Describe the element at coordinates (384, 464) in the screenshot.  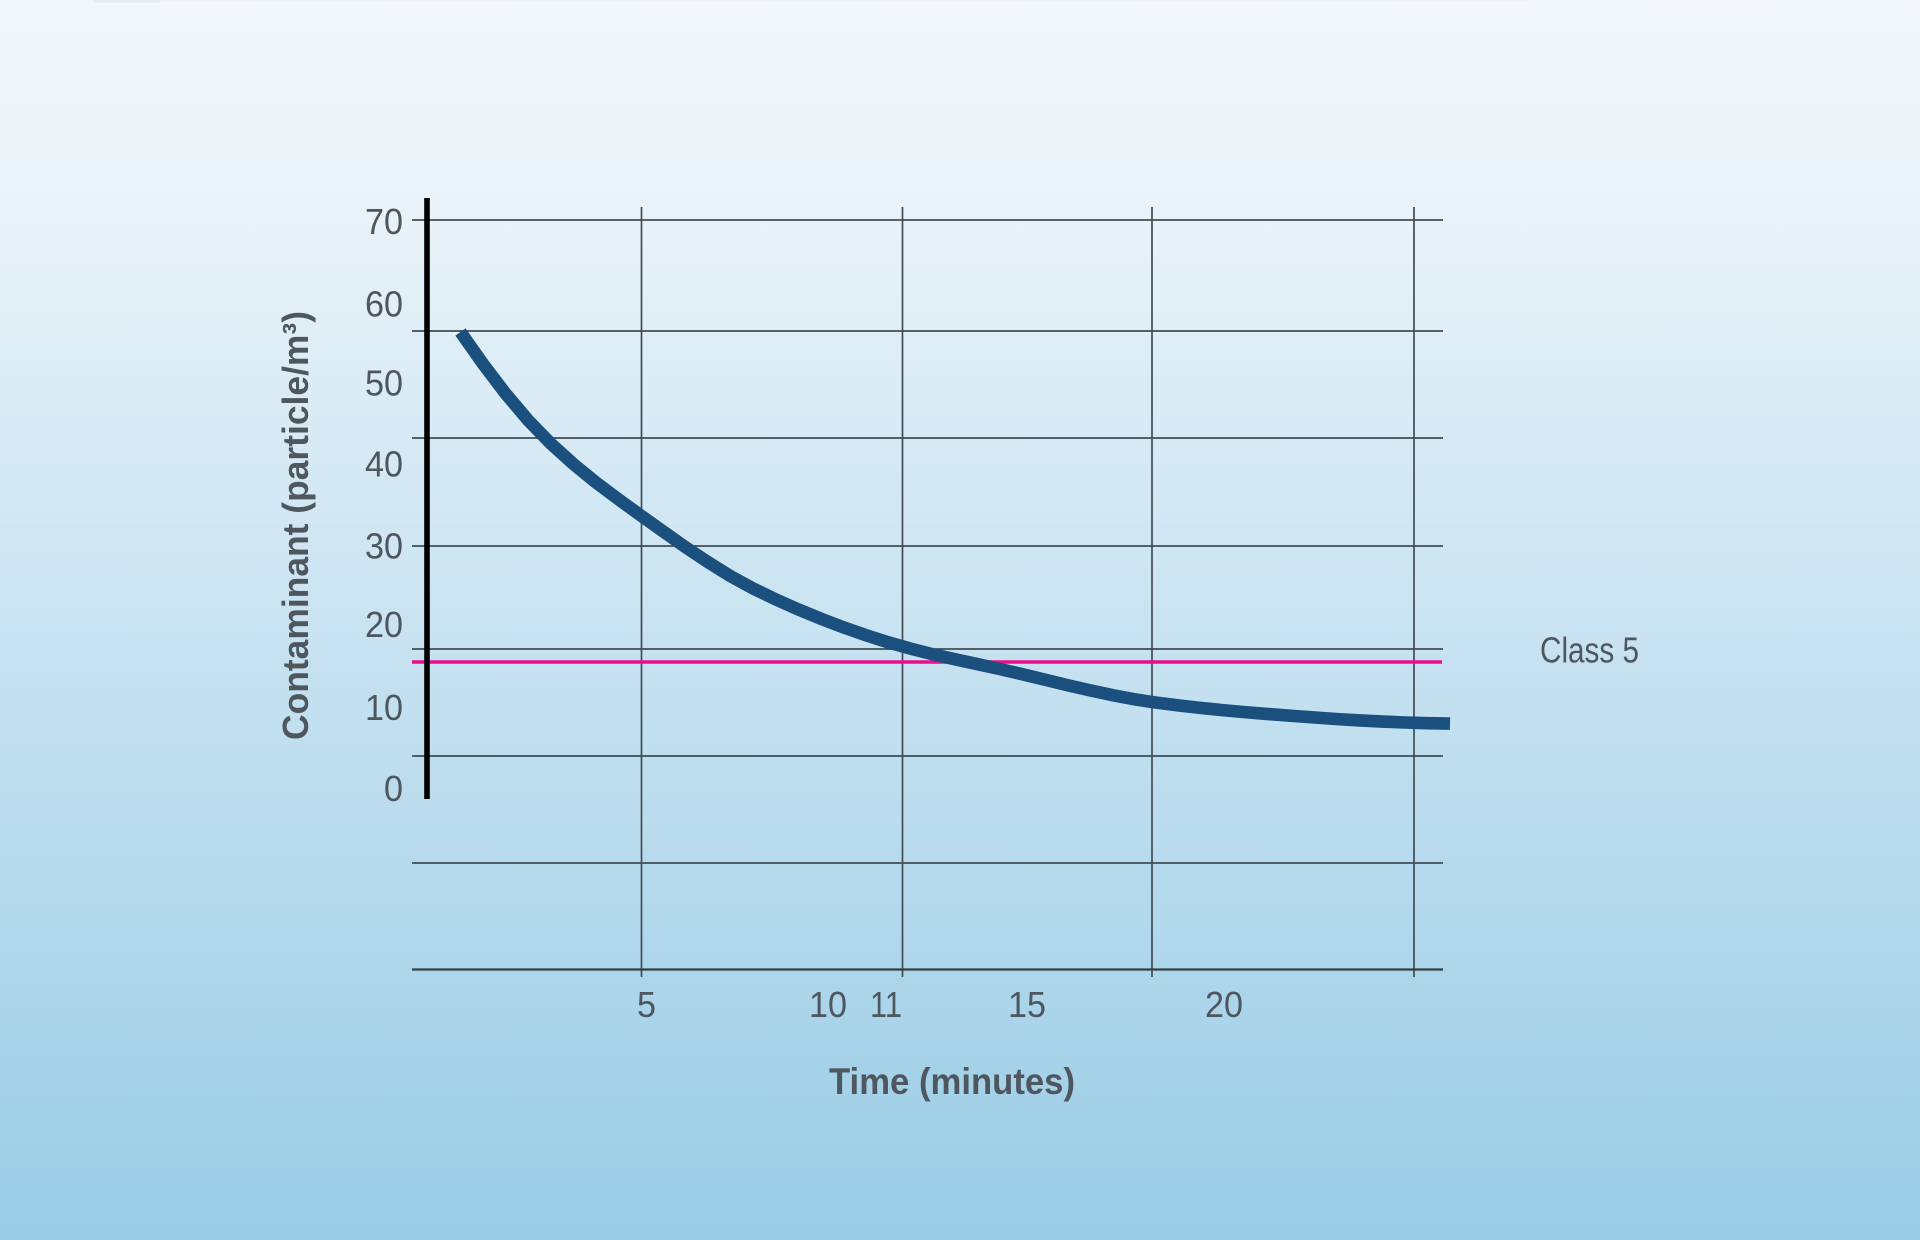
I see `svg-text: 40` at that location.